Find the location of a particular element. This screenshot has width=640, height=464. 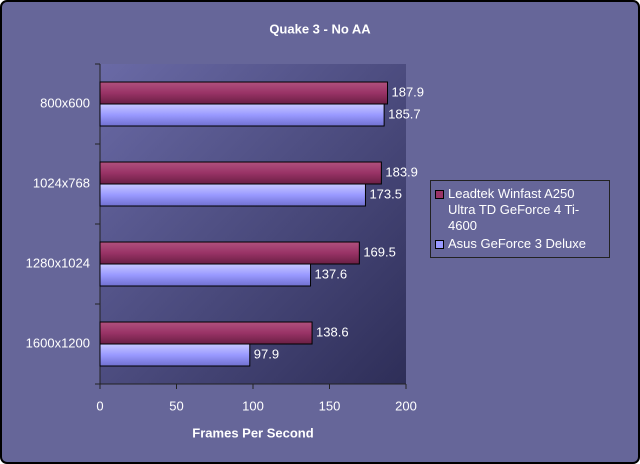

data-label: 187.9 is located at coordinates (407, 91).